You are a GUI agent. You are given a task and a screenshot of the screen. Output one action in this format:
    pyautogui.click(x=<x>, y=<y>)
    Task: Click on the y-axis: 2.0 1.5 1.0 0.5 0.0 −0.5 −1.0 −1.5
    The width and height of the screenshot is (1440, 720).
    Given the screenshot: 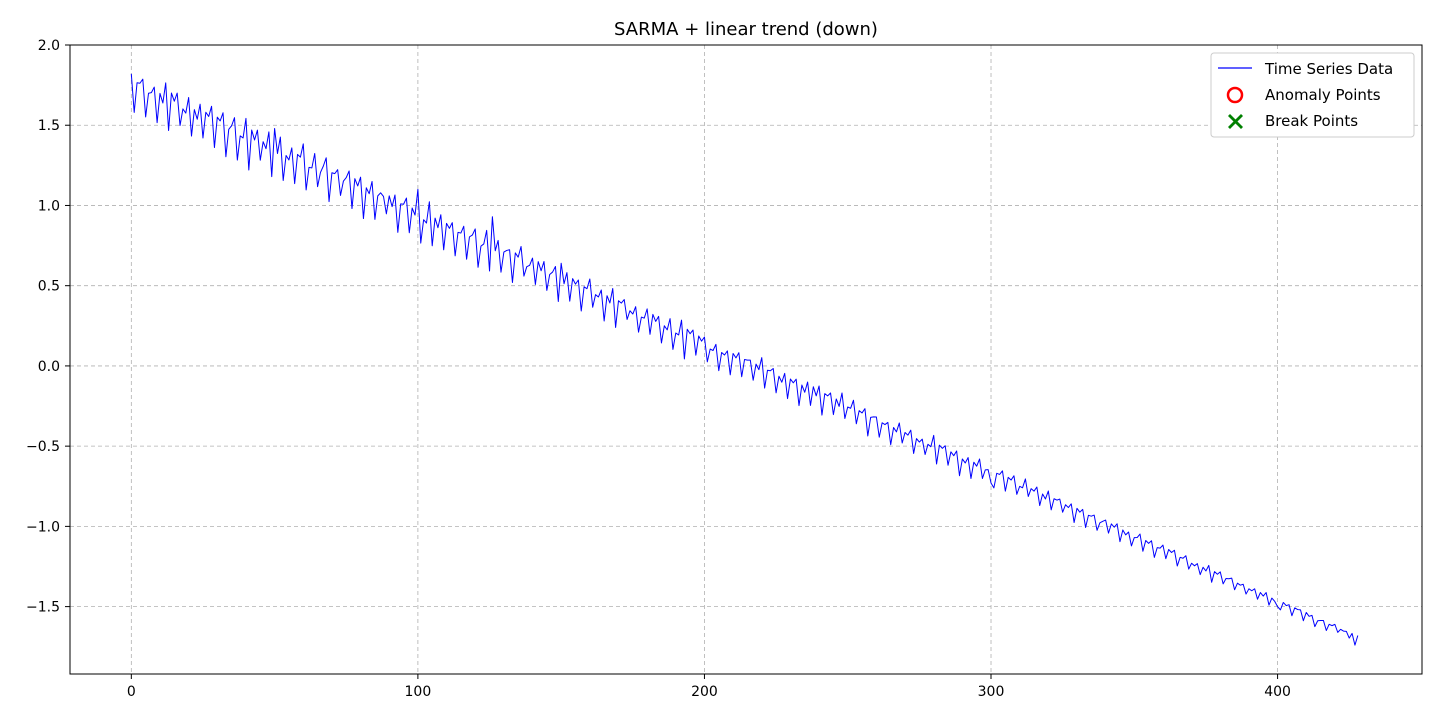 What is the action you would take?
    pyautogui.click(x=48, y=327)
    